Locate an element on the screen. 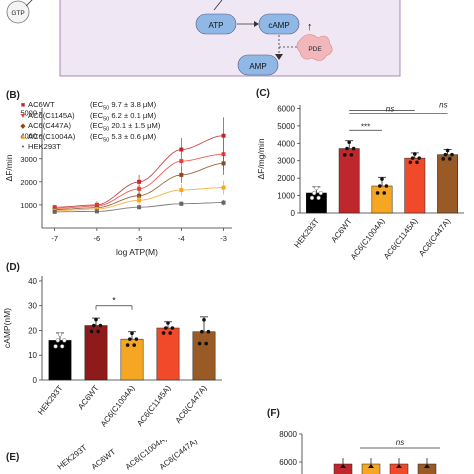 The image size is (474, 474). gtp-arrow is located at coordinates (29, 3).